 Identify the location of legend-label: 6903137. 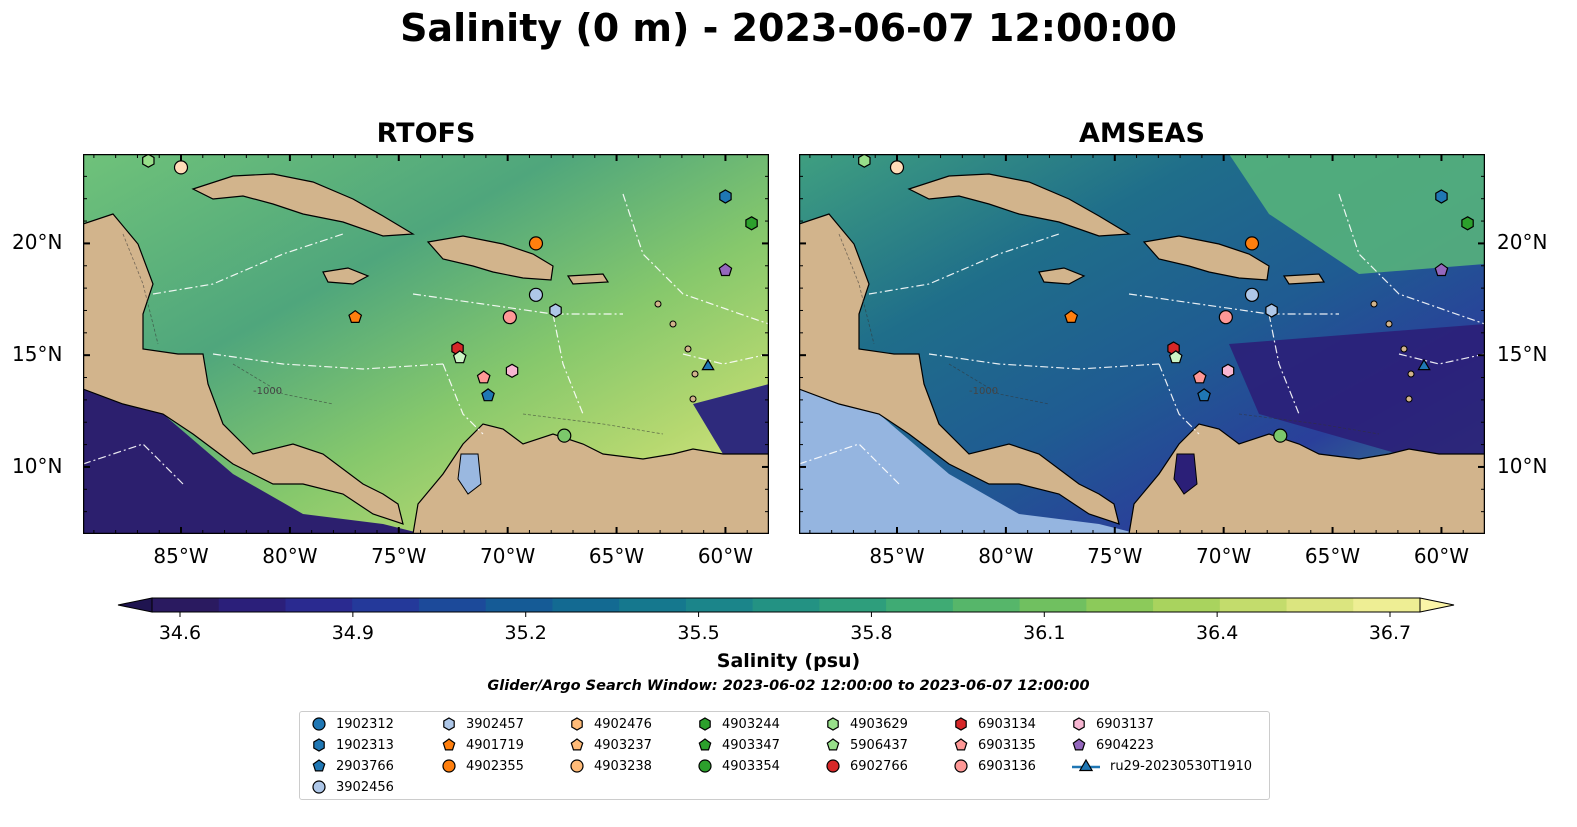
(1125, 724).